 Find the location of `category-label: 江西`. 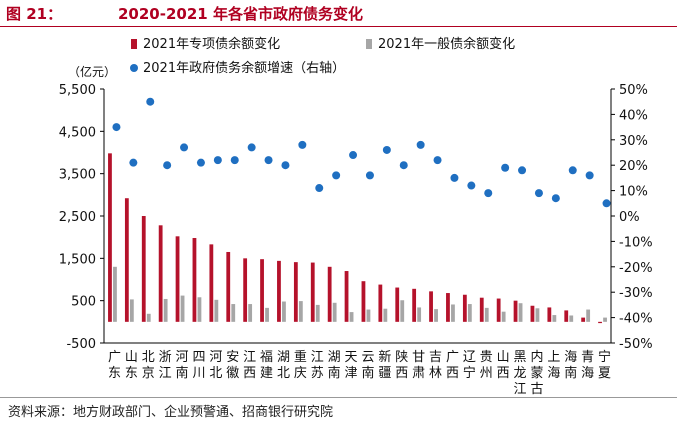

category-label: 江西 is located at coordinates (249, 365).